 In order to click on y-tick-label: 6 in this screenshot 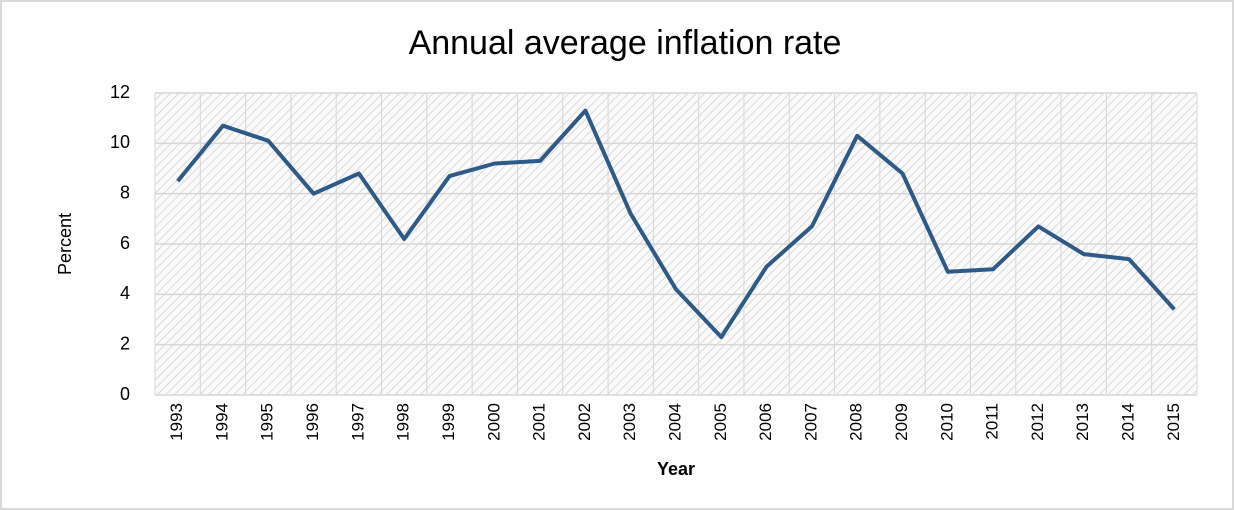, I will do `click(125, 243)`.